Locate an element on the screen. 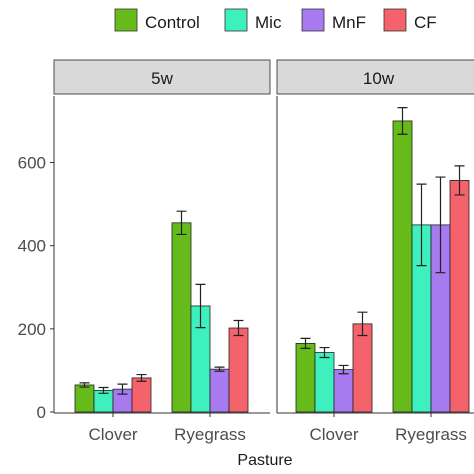 This screenshot has height=474, width=474. legend-label-mnf: MnF is located at coordinates (349, 22).